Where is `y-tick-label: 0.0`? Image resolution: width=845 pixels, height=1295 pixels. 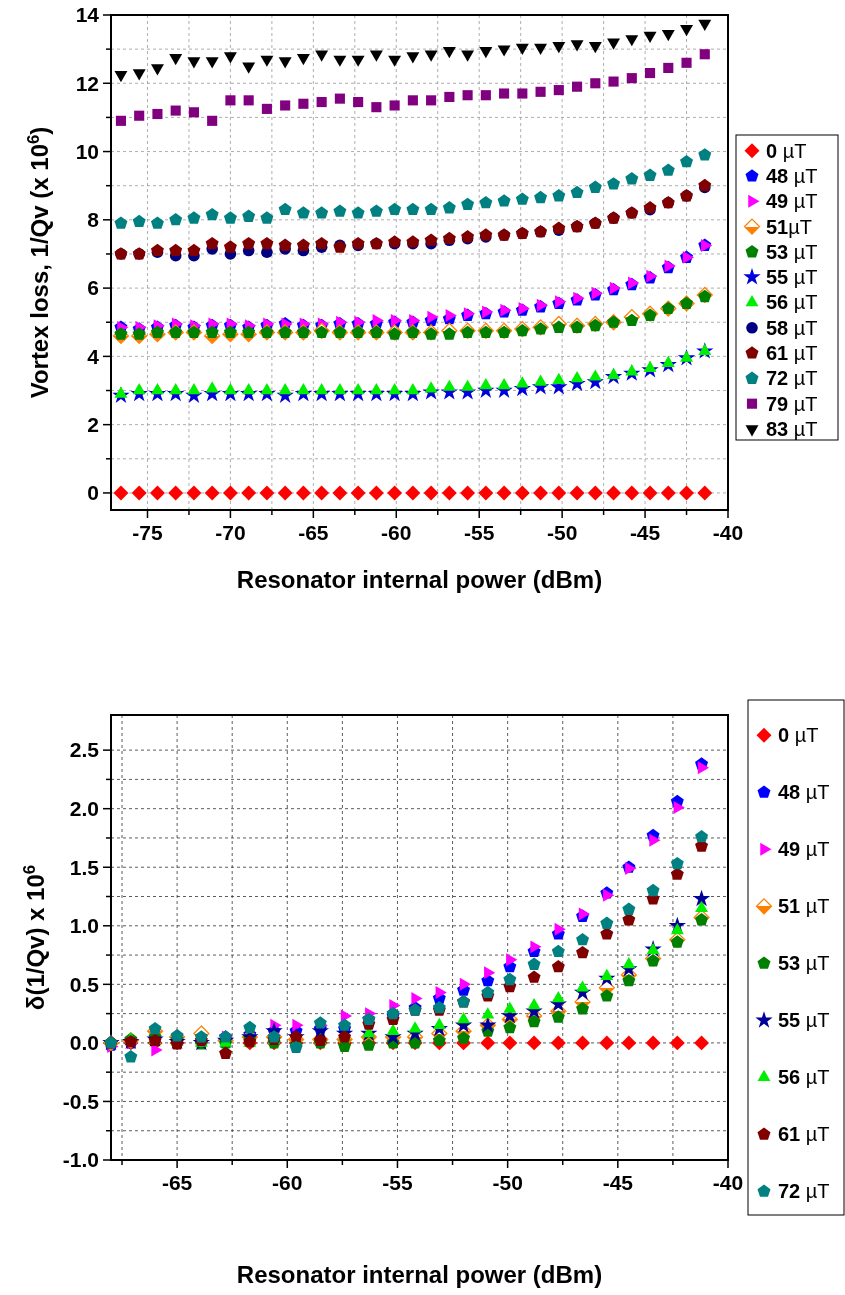
y-tick-label: 0.0 is located at coordinates (84, 1043).